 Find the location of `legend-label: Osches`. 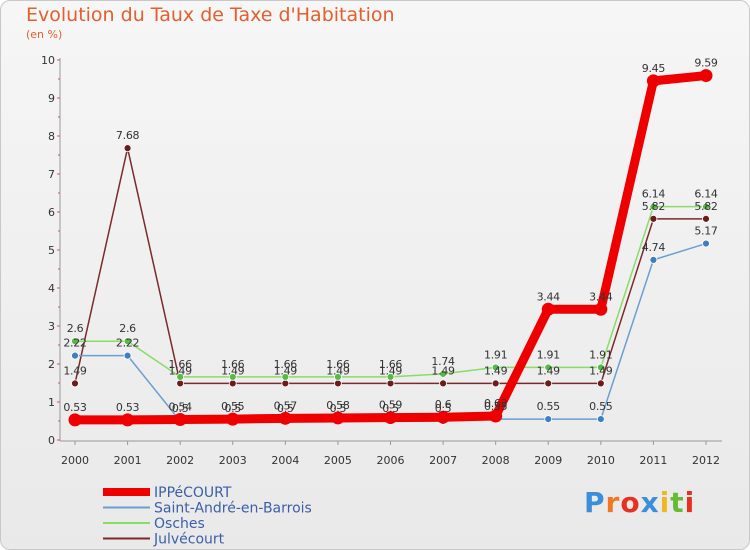

legend-label: Osches is located at coordinates (179, 524).